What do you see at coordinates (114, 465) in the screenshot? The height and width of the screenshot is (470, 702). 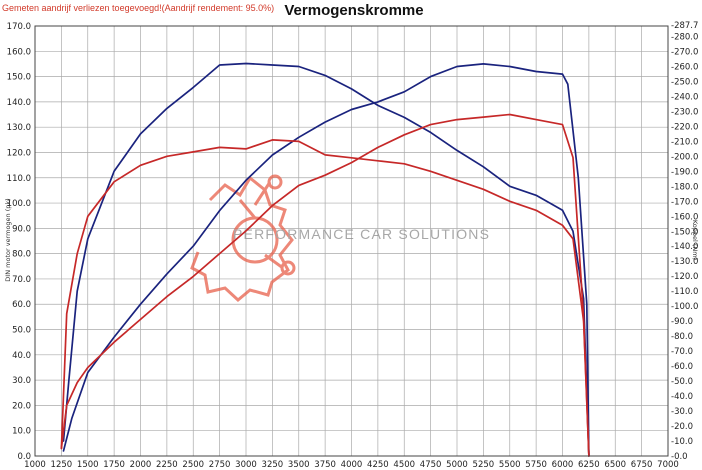 I see `x-tick-label: 1750` at bounding box center [114, 465].